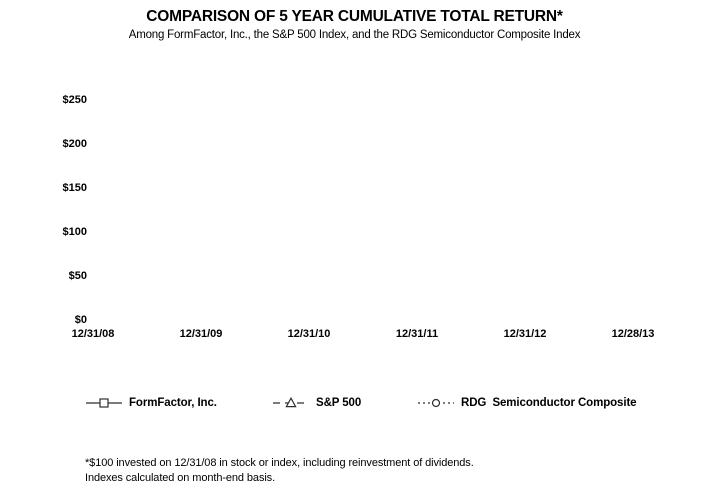 Image resolution: width=709 pixels, height=497 pixels. What do you see at coordinates (549, 403) in the screenshot?
I see `legend-label-rdg: RDG Semiconductor Composite` at bounding box center [549, 403].